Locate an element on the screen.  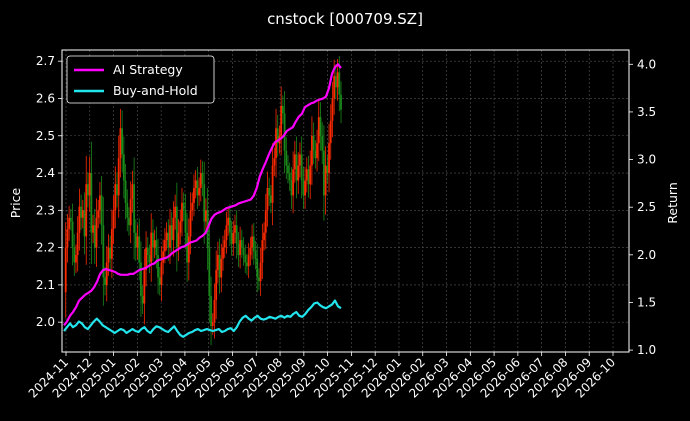
y-tick-label: 2.6 is located at coordinates (45, 98).